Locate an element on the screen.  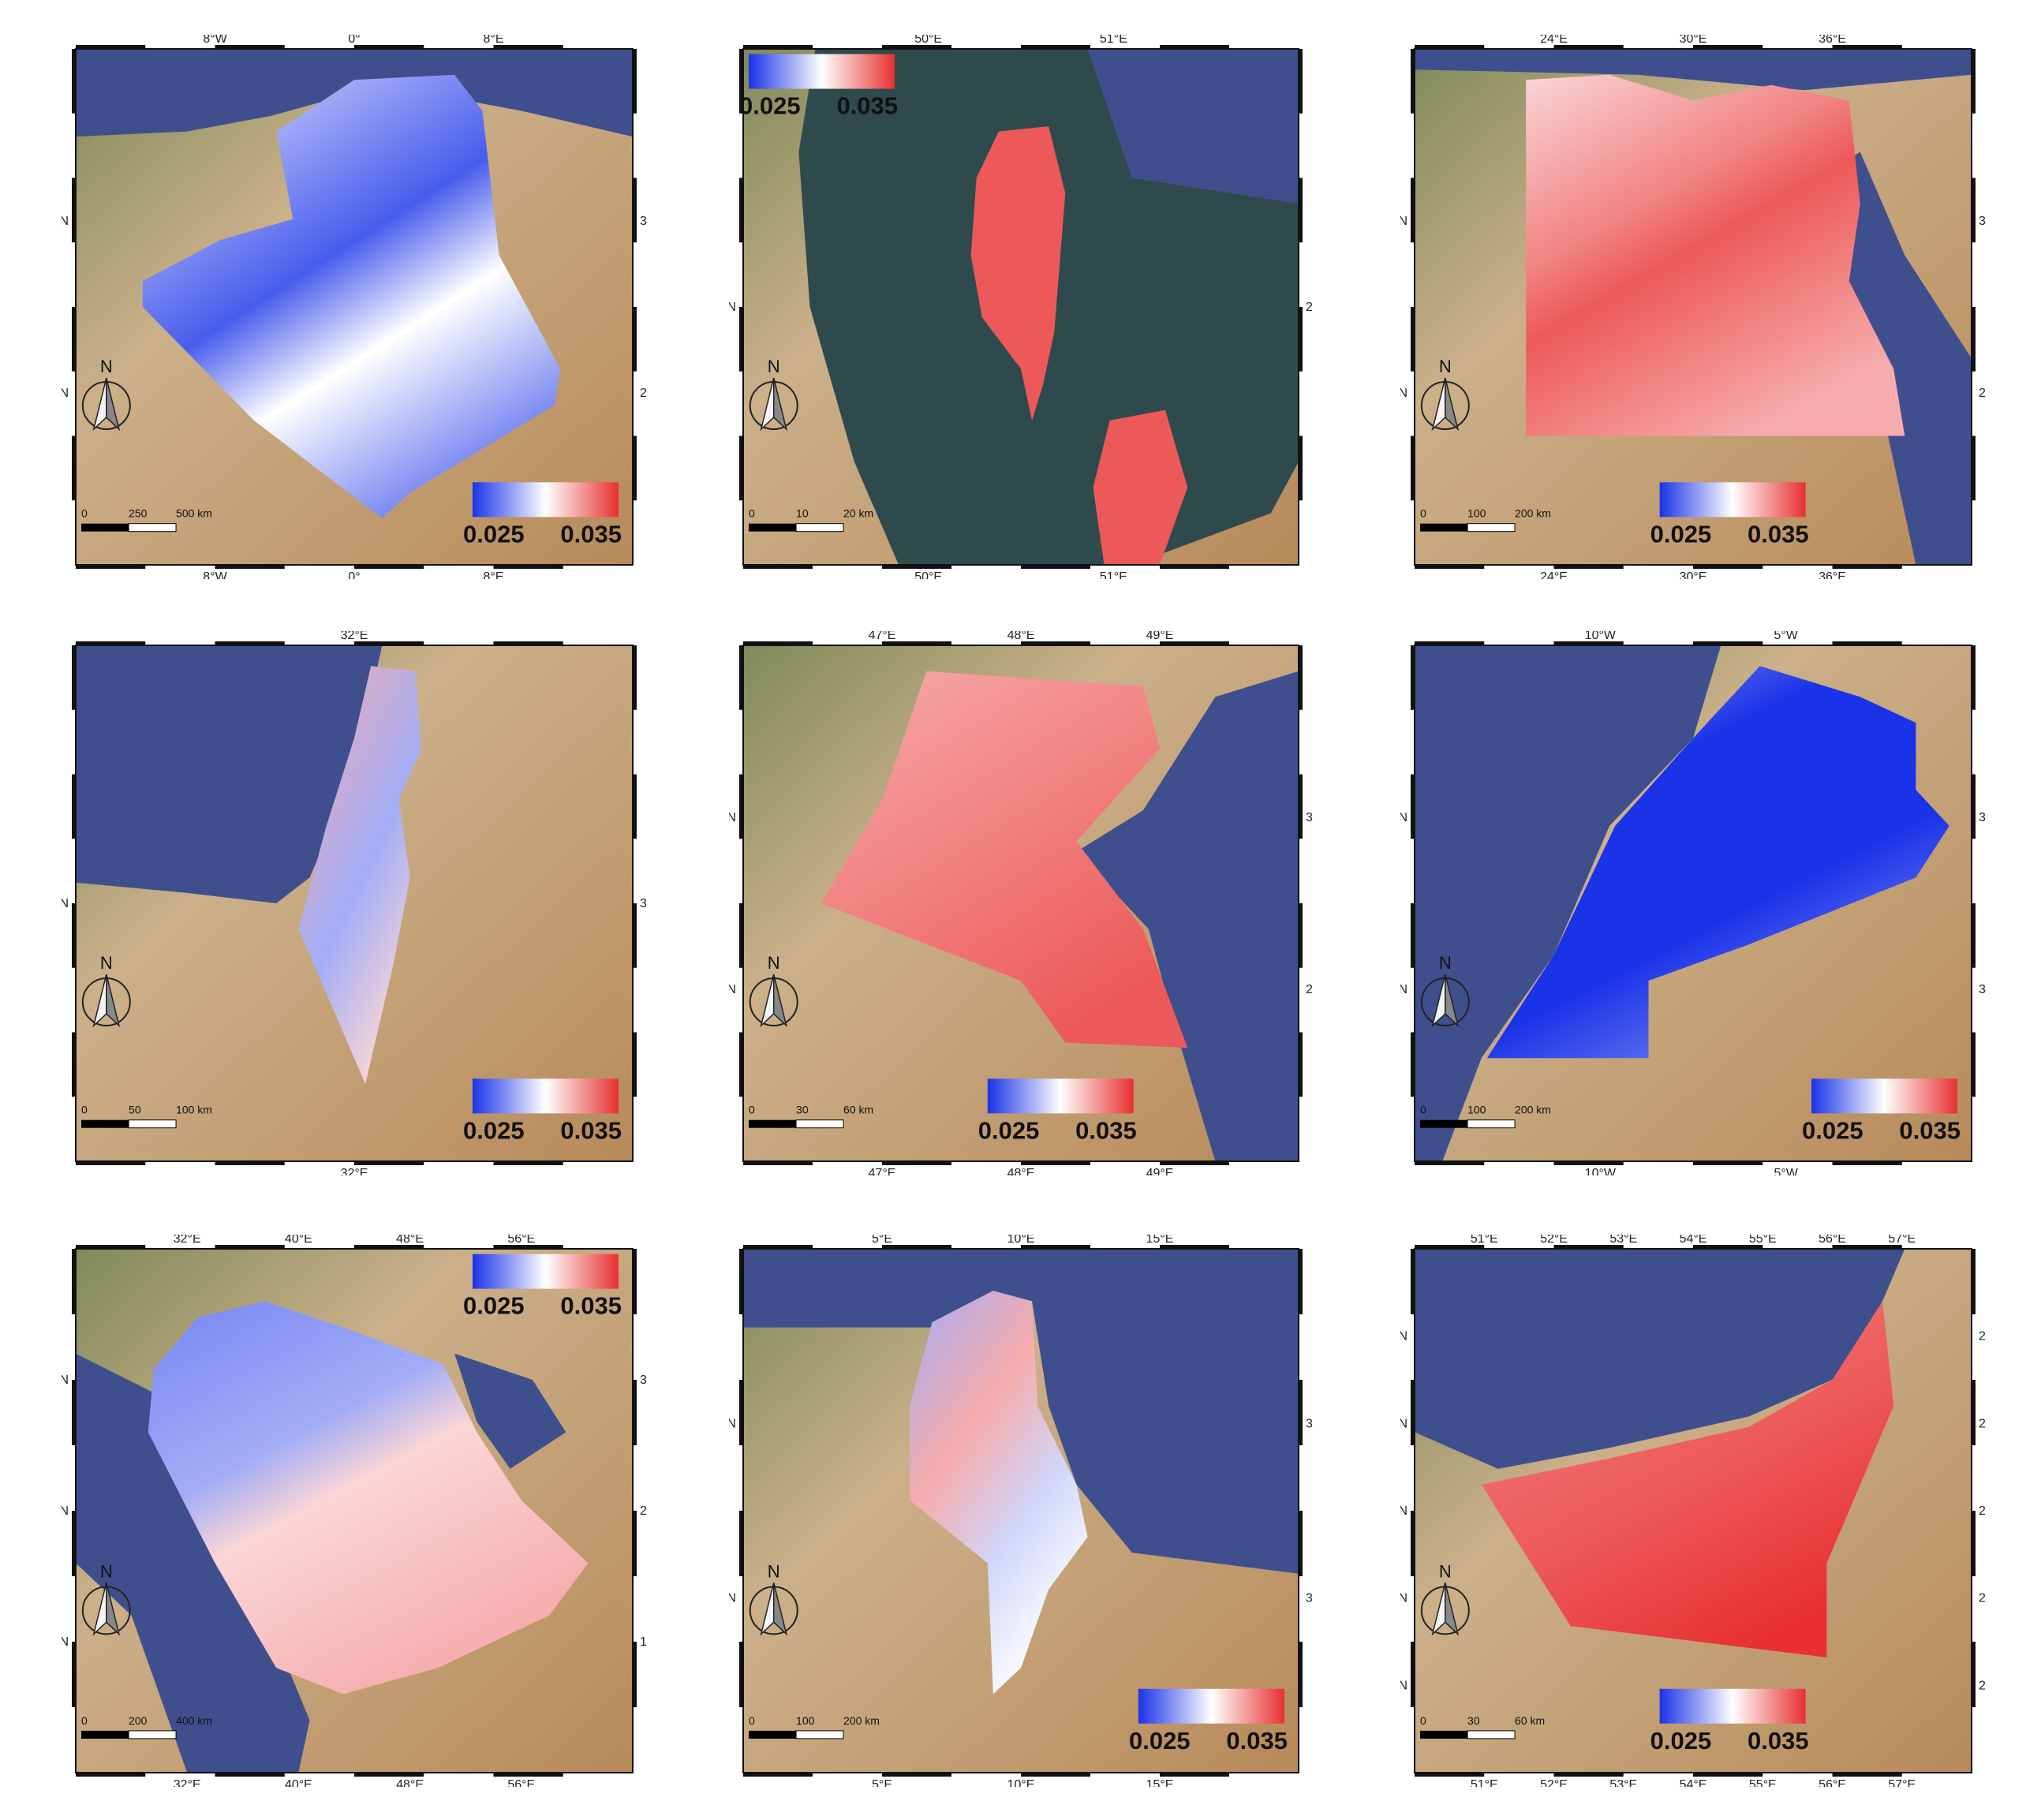
tick-label-bottom: 30°E is located at coordinates (1693, 574).